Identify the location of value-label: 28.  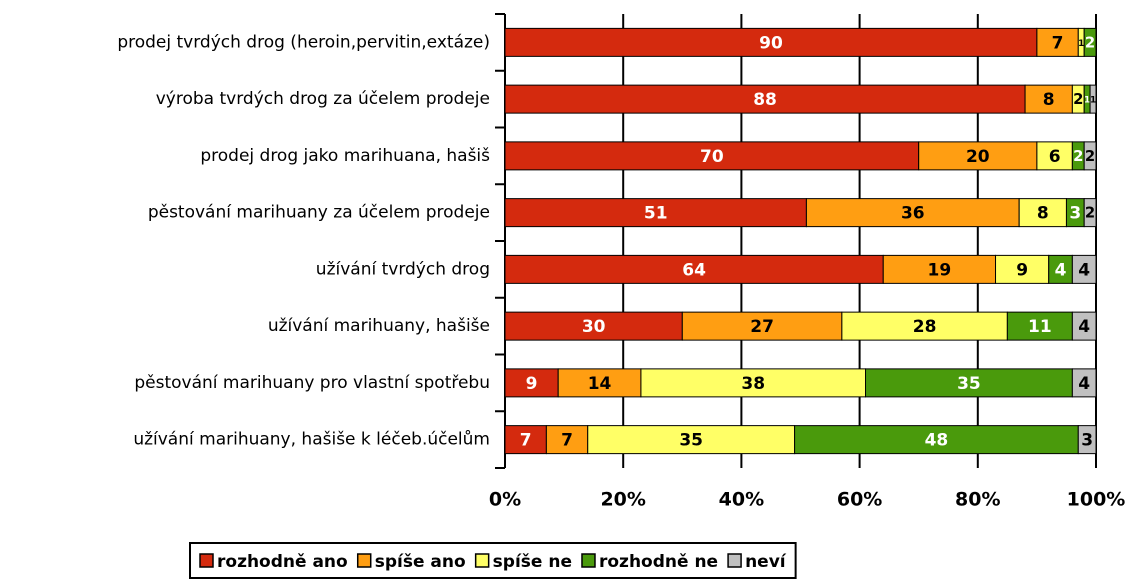
(925, 327).